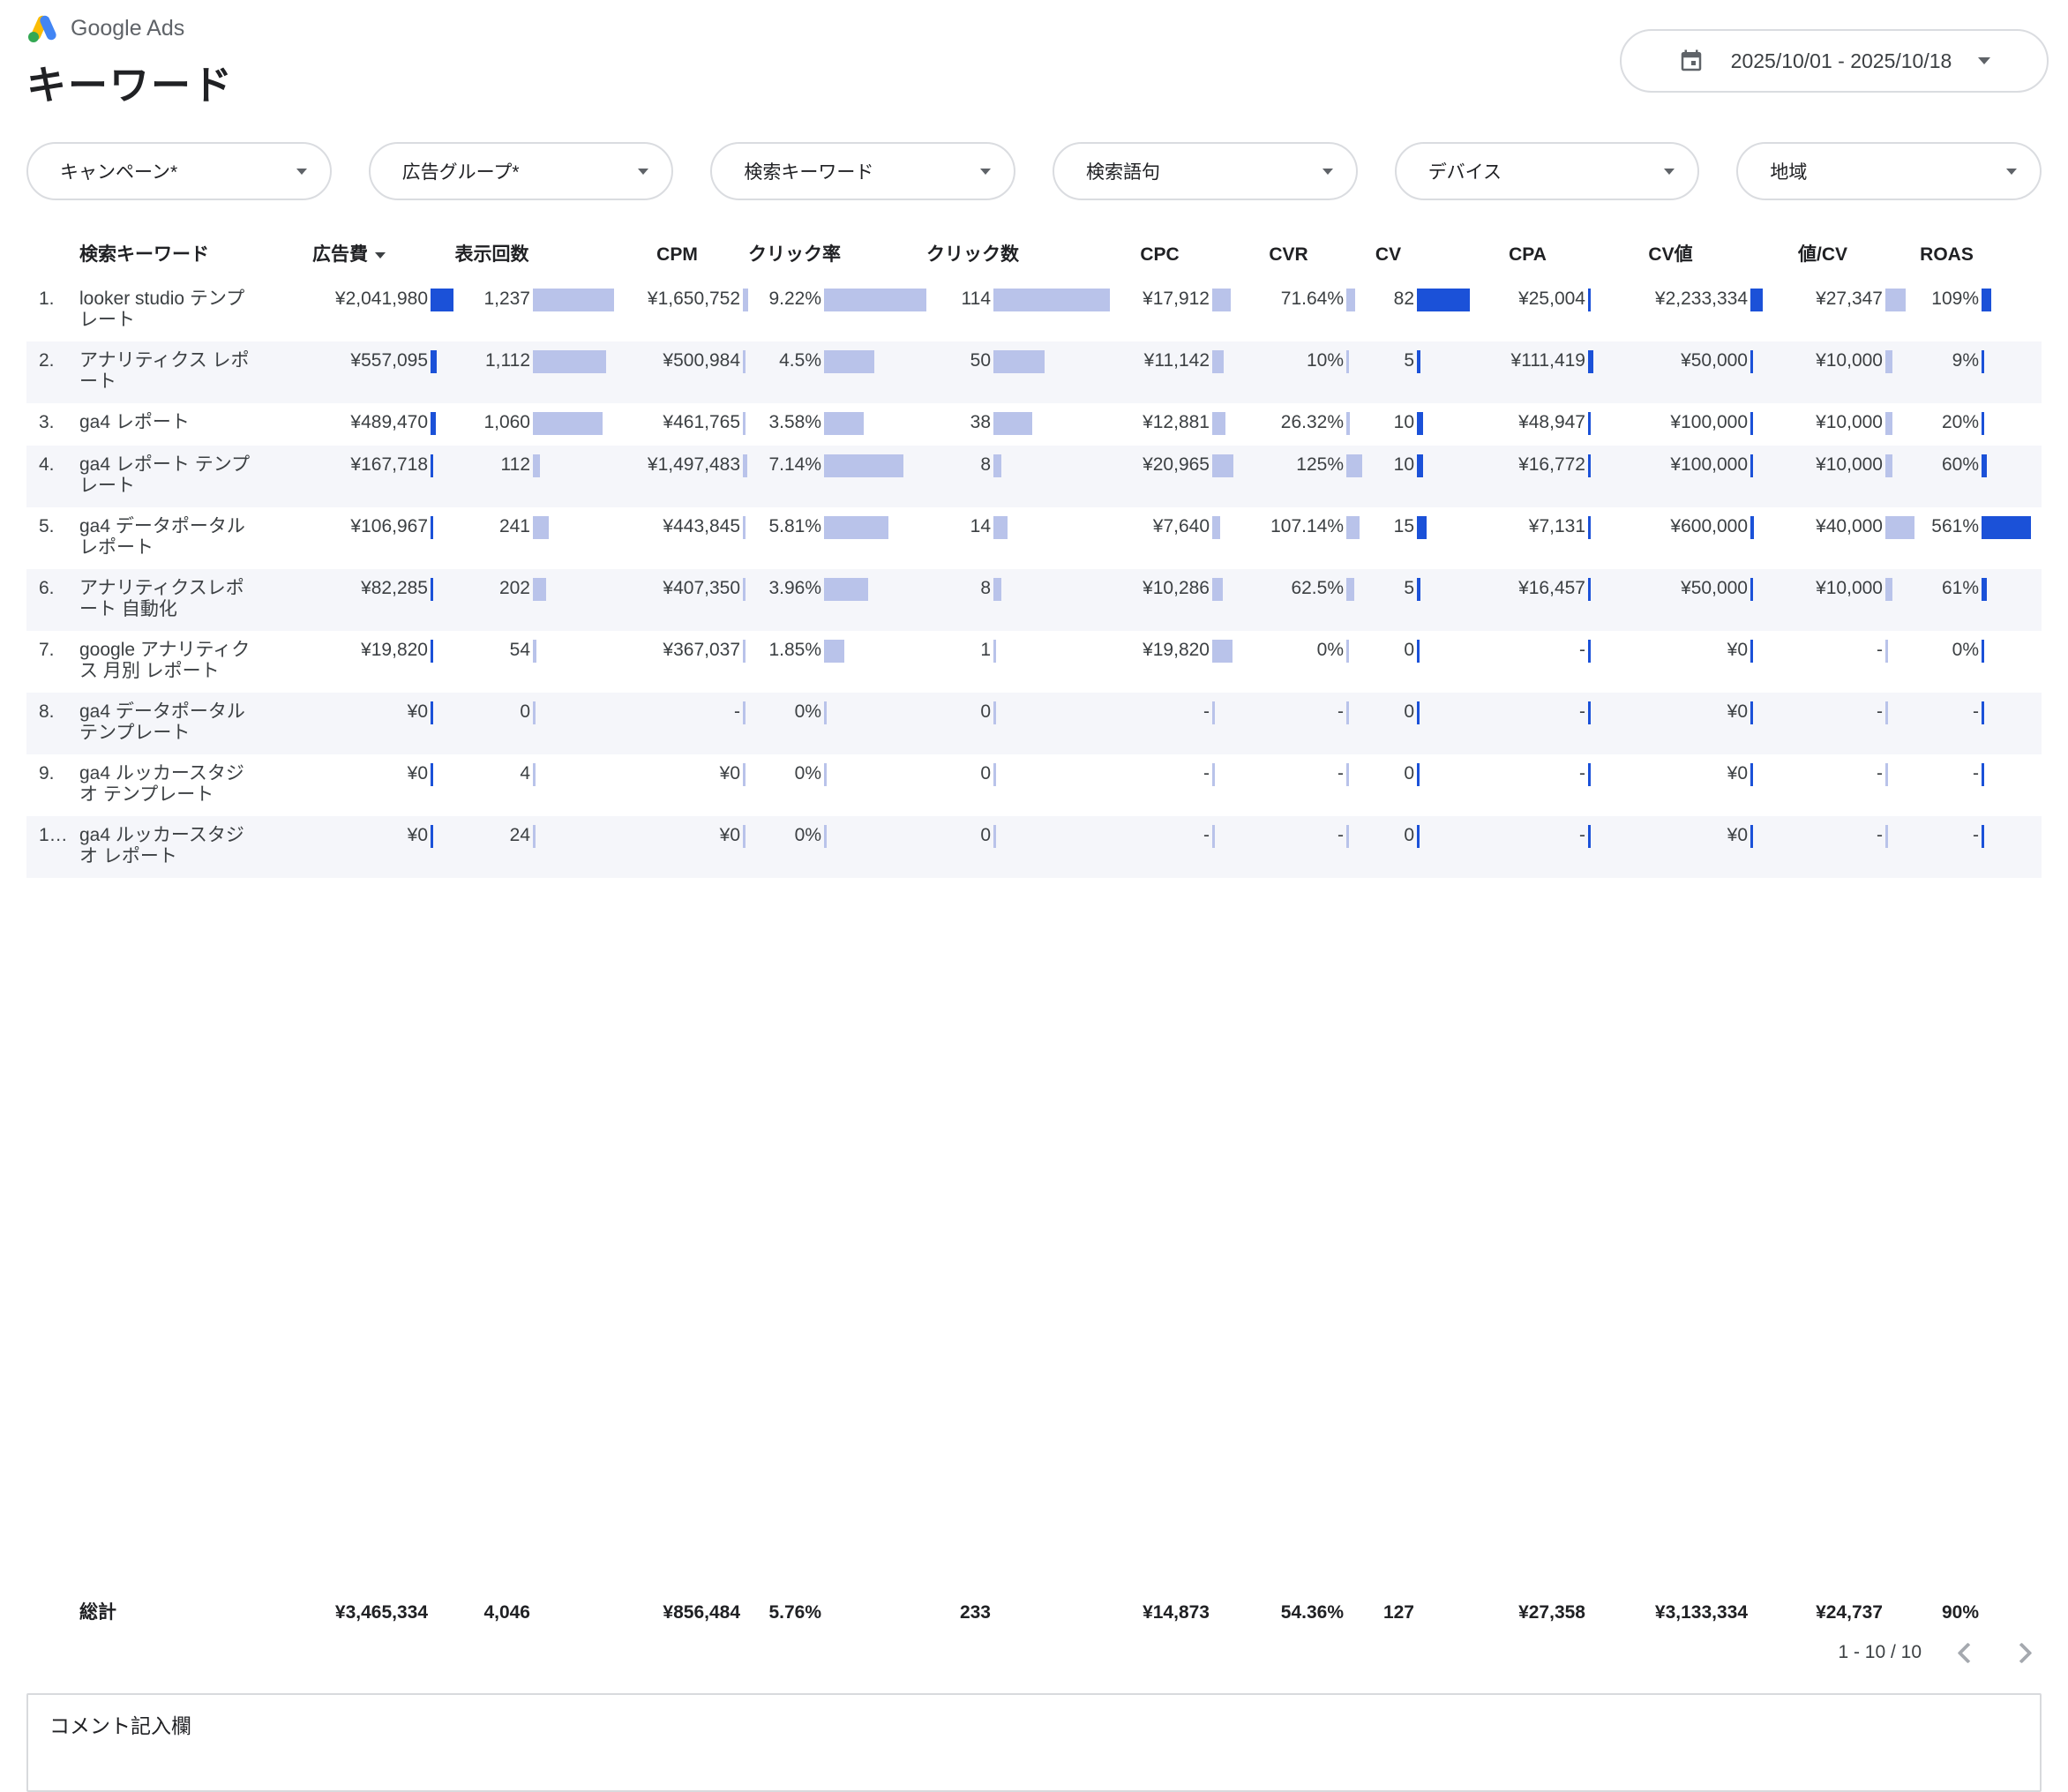 The width and height of the screenshot is (2068, 1792). I want to click on comment-box: コメント記入欄, so click(1034, 1743).